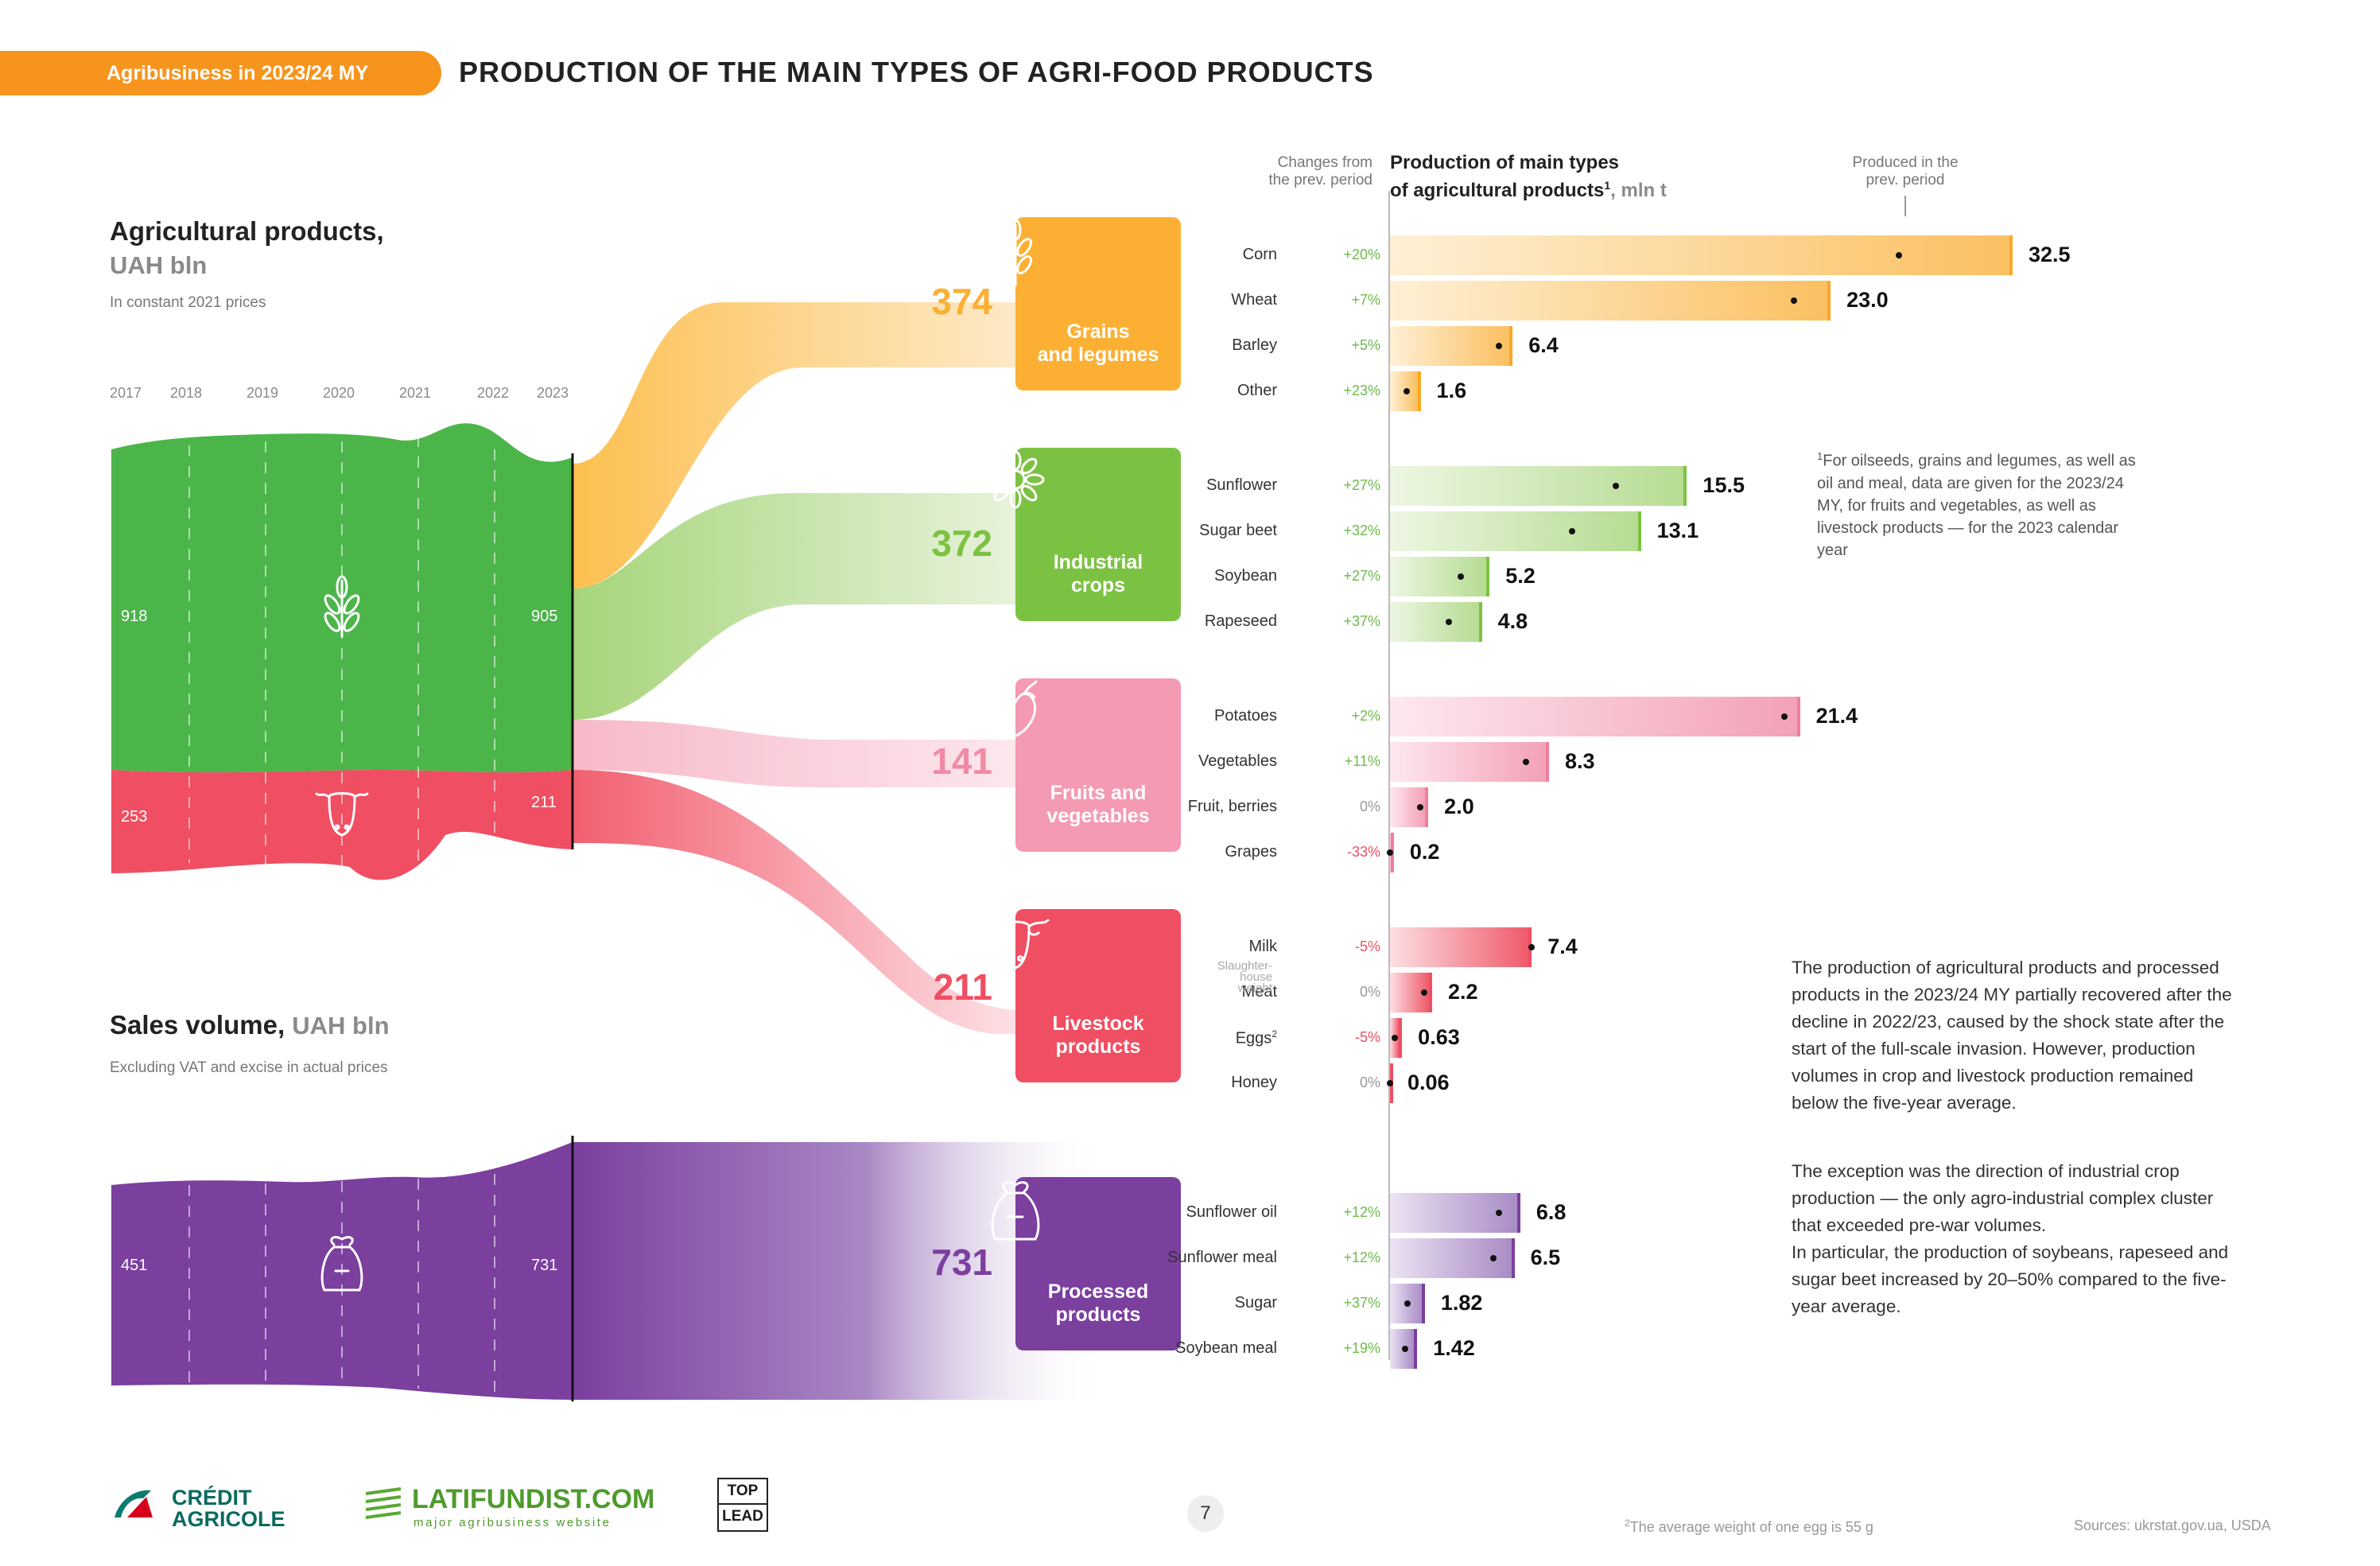 This screenshot has width=2380, height=1566. What do you see at coordinates (1237, 761) in the screenshot?
I see `bar-category-label: Vegetables` at bounding box center [1237, 761].